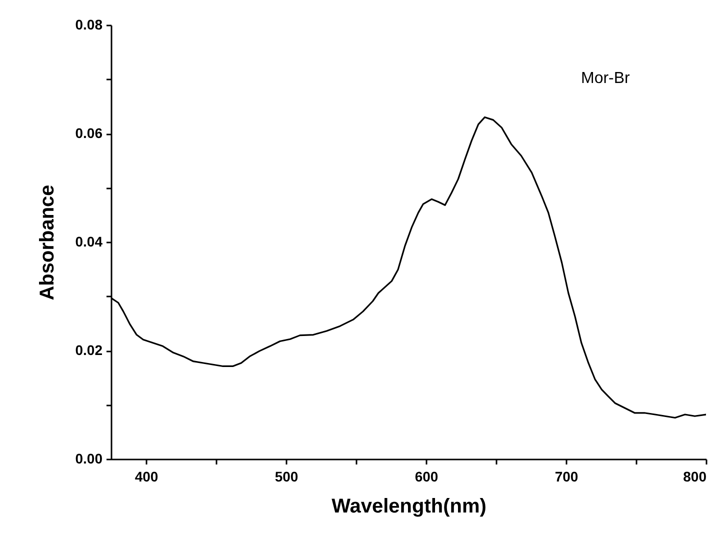 The width and height of the screenshot is (727, 534). Describe the element at coordinates (89, 350) in the screenshot. I see `y-tick-label: 0.02` at that location.